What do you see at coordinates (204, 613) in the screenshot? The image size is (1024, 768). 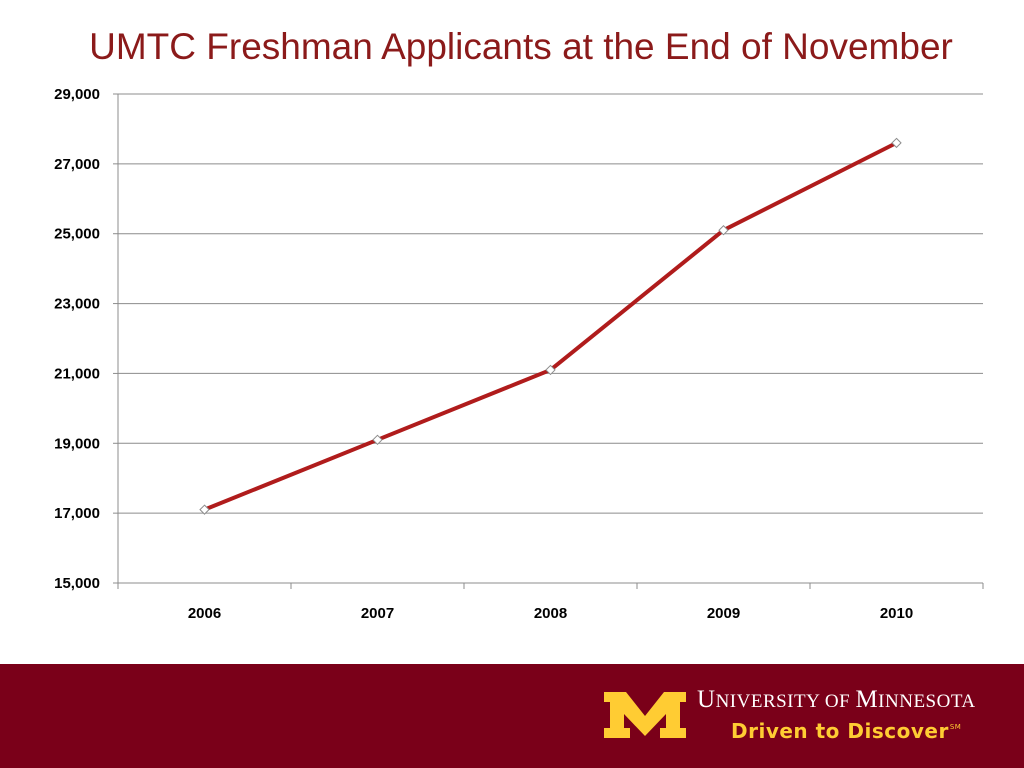 I see `x-tick-label: 2006` at bounding box center [204, 613].